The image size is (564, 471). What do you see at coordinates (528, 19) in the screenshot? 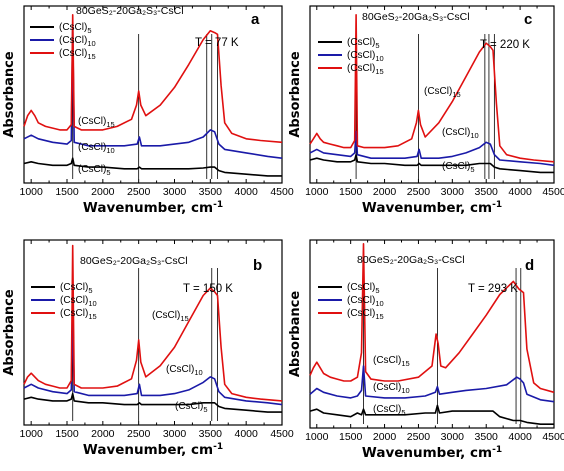
I see `panel-letter: c` at bounding box center [528, 19].